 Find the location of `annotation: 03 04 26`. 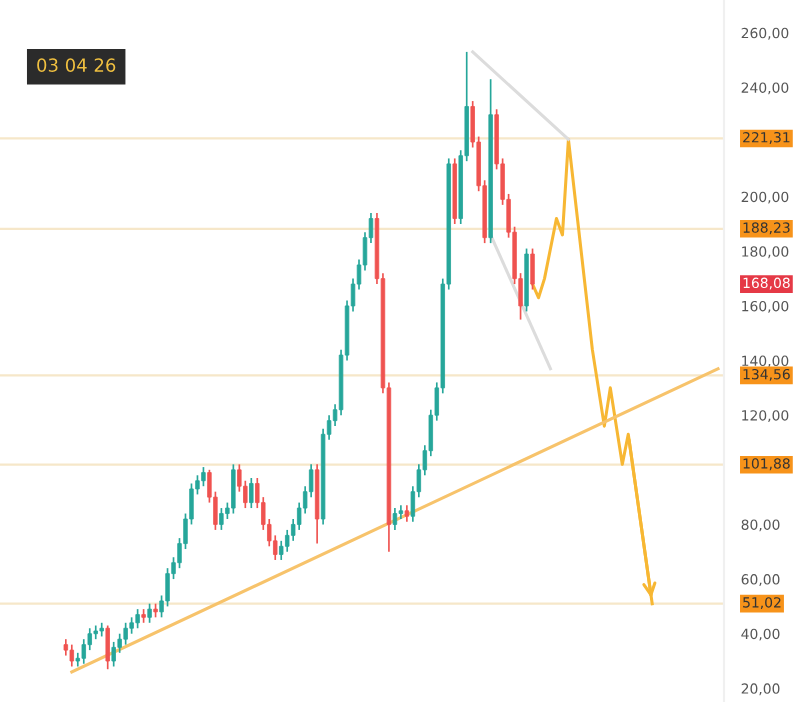

annotation: 03 04 26 is located at coordinates (76, 65).